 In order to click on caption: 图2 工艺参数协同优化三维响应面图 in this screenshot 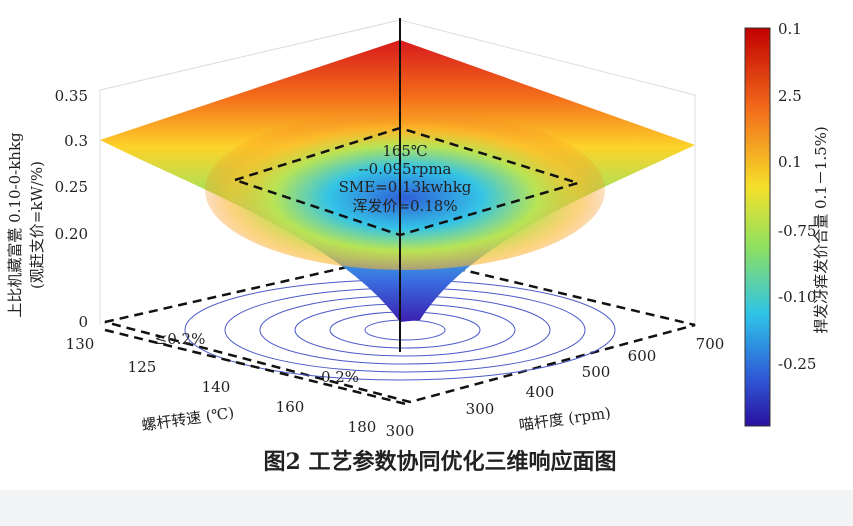, I will do `click(440, 462)`.